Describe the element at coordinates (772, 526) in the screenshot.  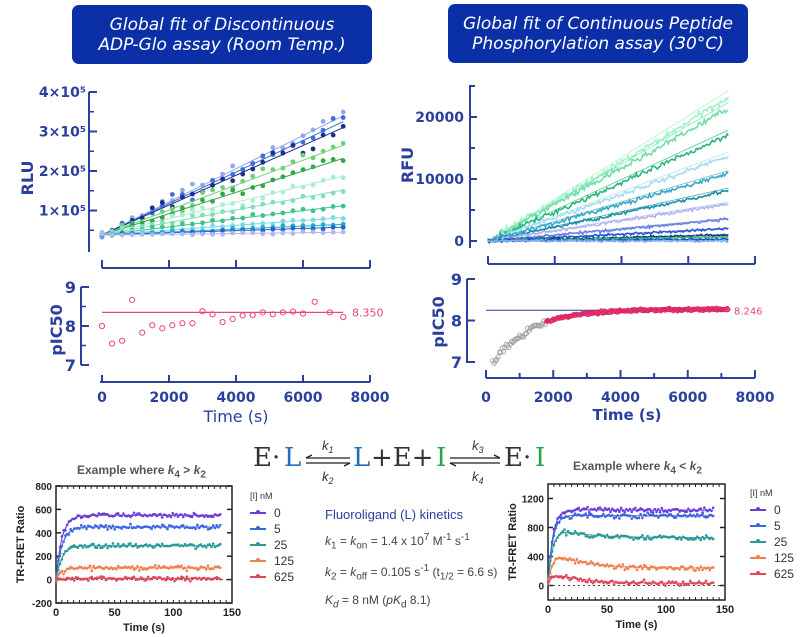
I see `legend-item: 5` at that location.